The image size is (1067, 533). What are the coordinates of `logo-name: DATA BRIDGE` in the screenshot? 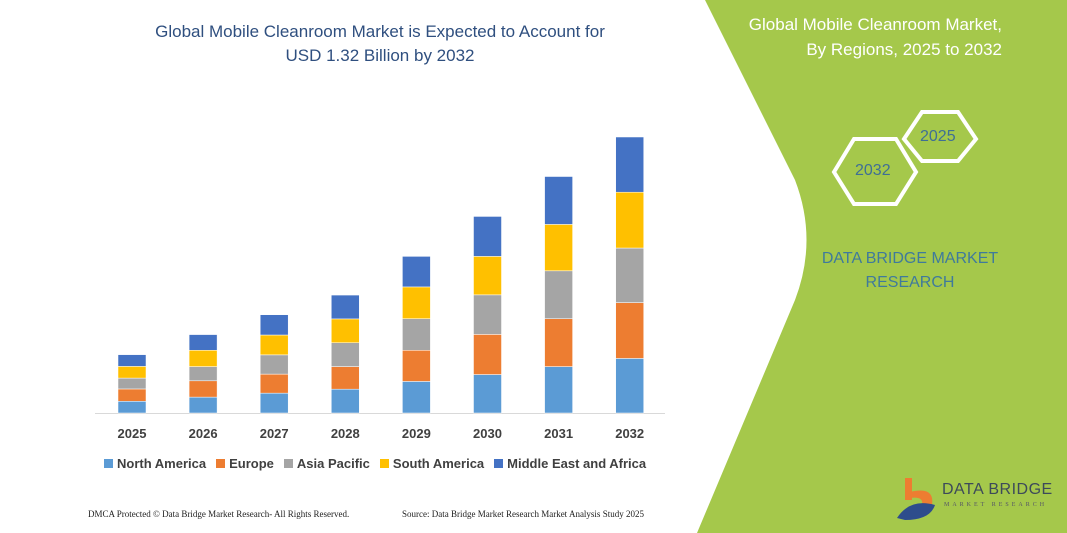 It's located at (997, 489).